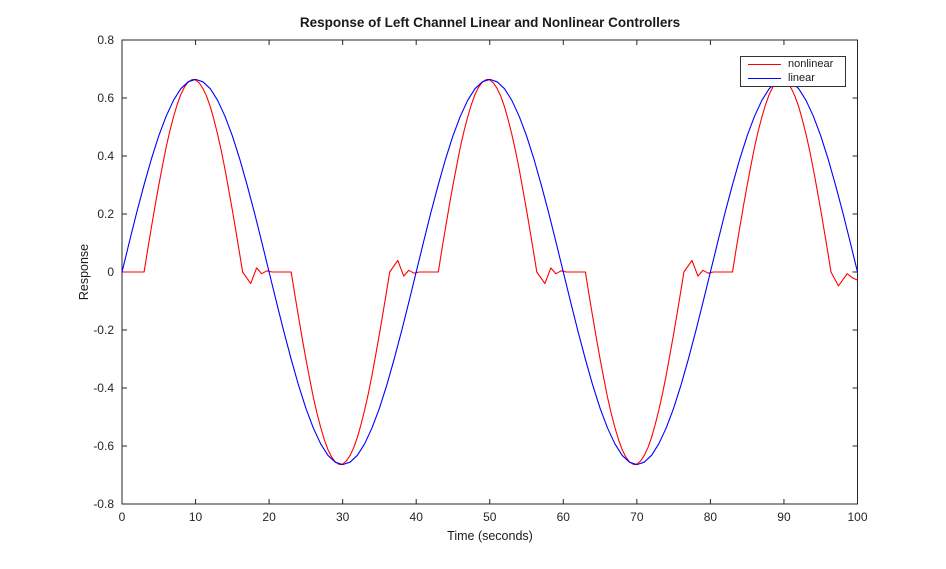 This screenshot has height=569, width=946. I want to click on legend-label-nonlinear: nonlinear, so click(811, 64).